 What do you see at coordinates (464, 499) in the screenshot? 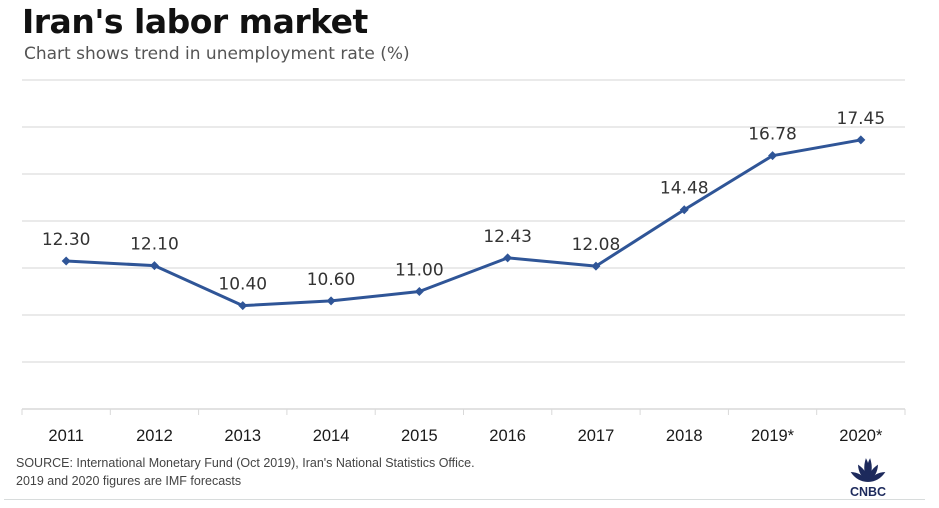
I see `footer-divider` at bounding box center [464, 499].